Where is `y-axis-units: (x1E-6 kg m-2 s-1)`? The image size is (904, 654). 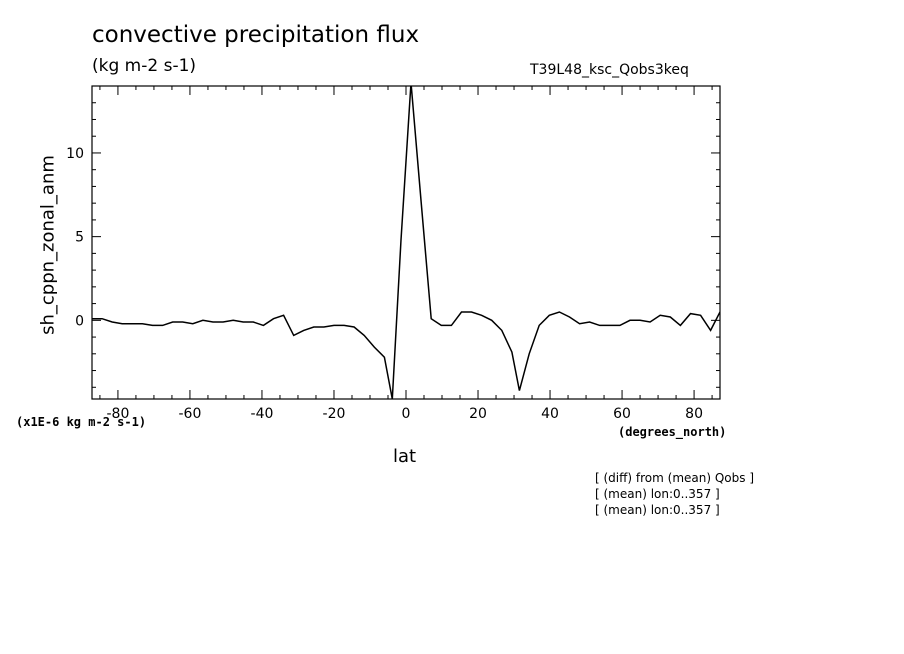
y-axis-units: (x1E-6 kg m-2 s-1) is located at coordinates (81, 422).